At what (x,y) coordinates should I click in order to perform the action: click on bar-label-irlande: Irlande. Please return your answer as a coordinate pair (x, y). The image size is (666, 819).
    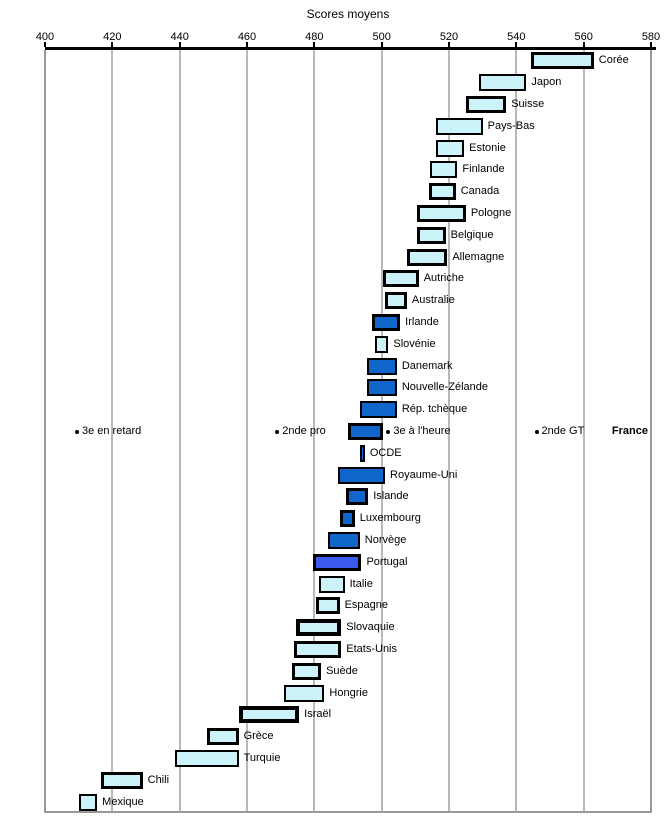
    Looking at the image, I should click on (422, 322).